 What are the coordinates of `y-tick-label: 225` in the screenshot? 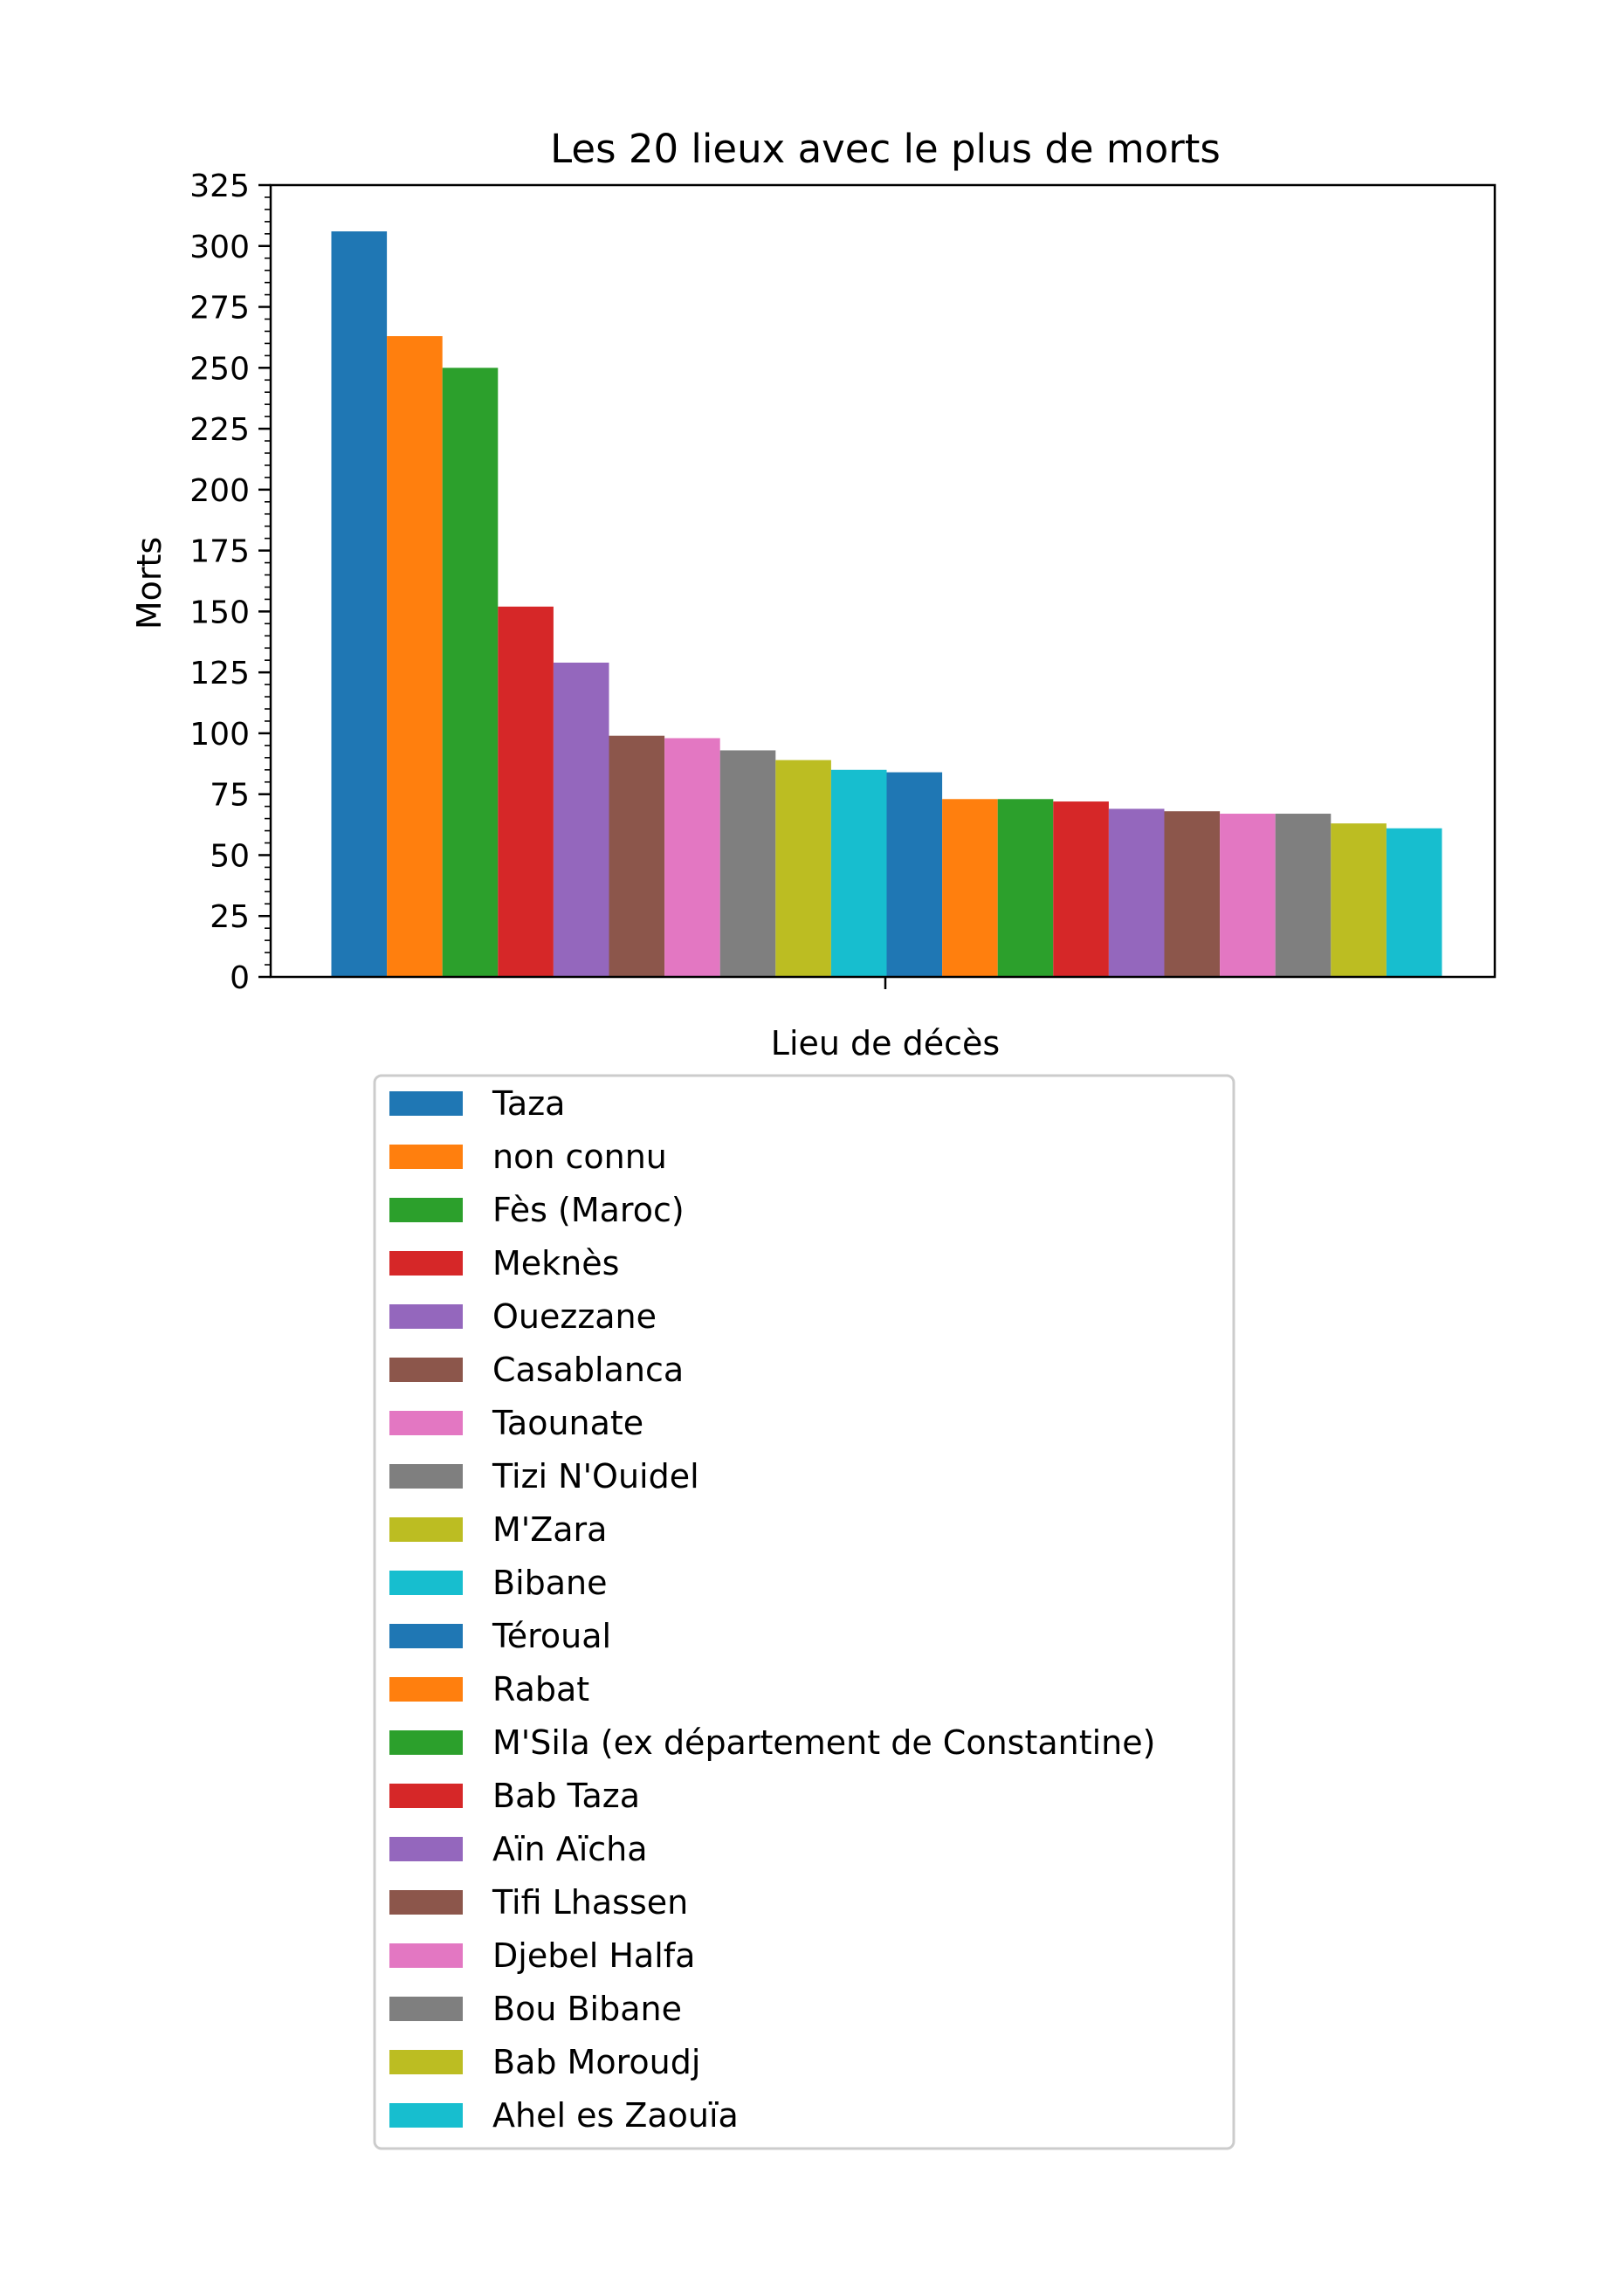 It's located at (219, 430).